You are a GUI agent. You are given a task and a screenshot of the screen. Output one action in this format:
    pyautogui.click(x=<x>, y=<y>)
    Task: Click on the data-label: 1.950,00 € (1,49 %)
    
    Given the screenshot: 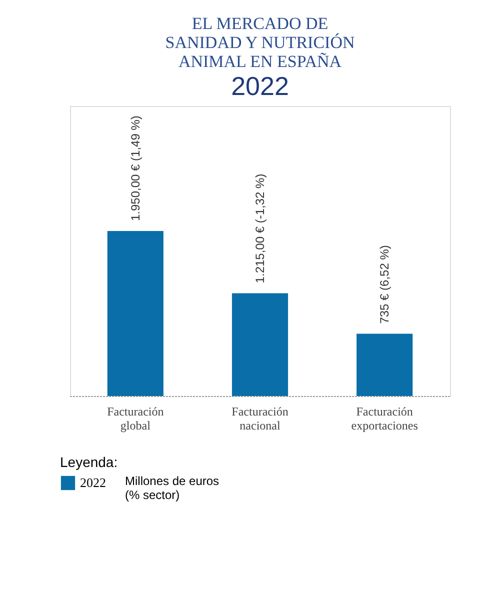 What is the action you would take?
    pyautogui.click(x=135, y=168)
    